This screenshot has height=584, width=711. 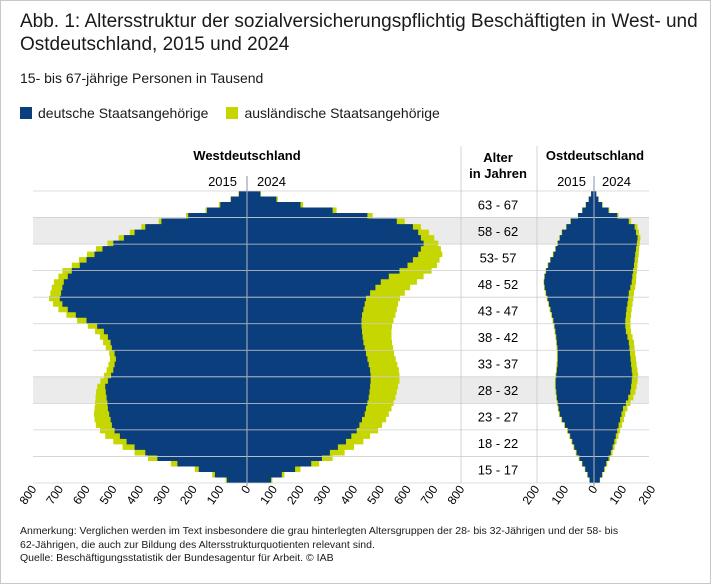 I want to click on legend-label-foreign: ausländische Staatsangehörige, so click(x=342, y=113).